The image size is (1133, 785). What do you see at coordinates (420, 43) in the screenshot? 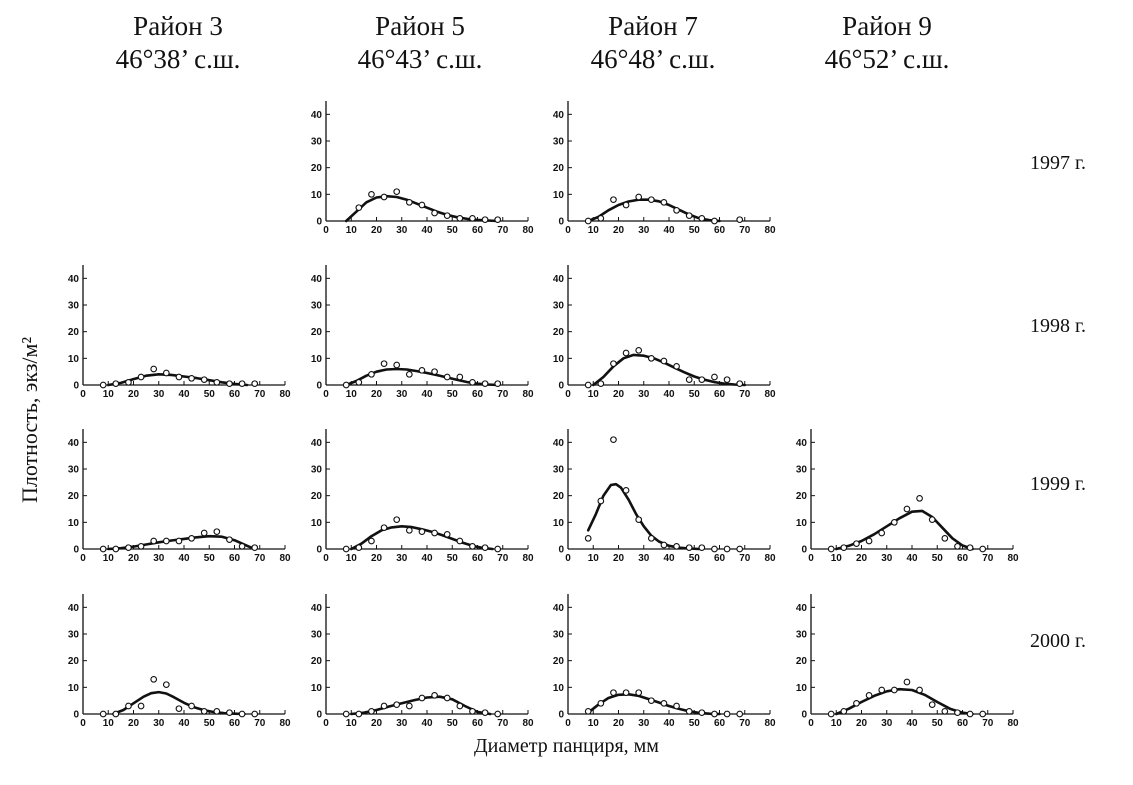
I see `column-heading-rayon-5: Район 5 46°43’ с.ш.` at bounding box center [420, 43].